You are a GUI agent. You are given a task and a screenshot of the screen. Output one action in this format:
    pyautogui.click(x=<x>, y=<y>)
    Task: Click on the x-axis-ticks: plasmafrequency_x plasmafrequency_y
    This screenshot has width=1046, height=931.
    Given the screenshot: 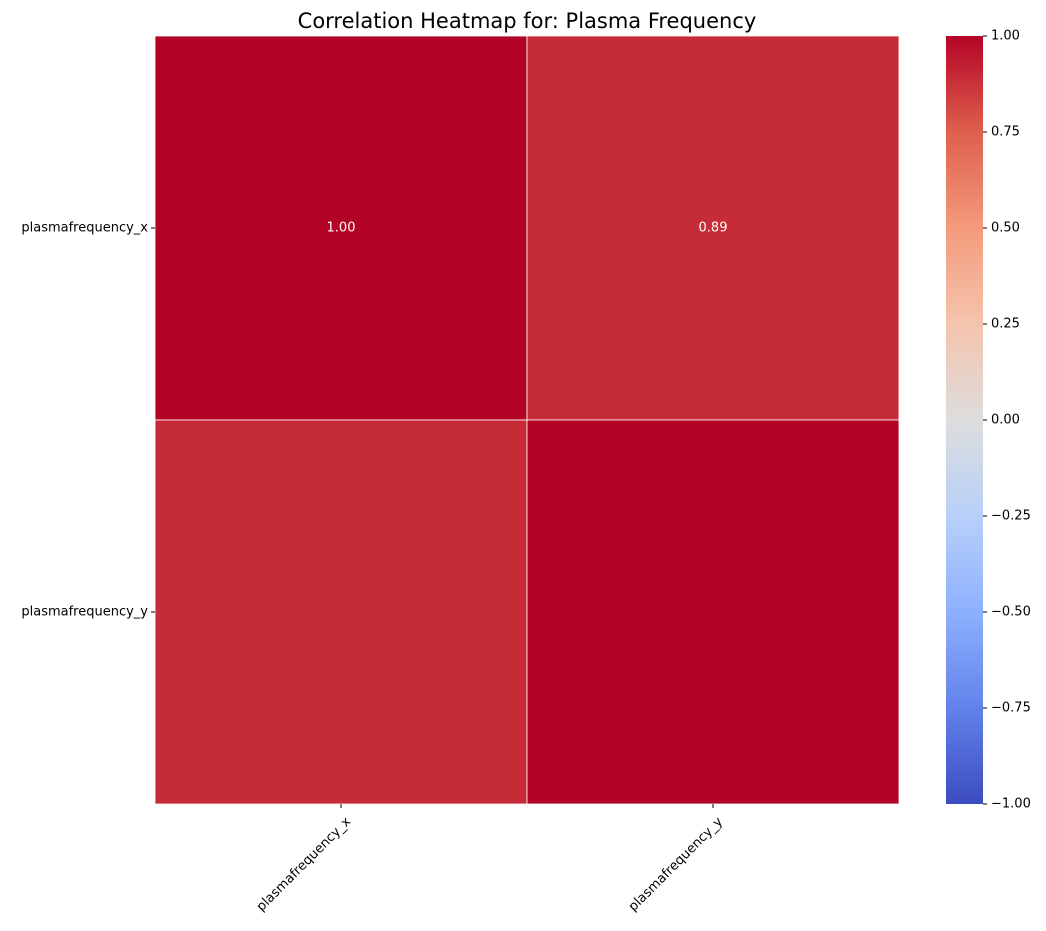 What is the action you would take?
    pyautogui.click(x=490, y=859)
    